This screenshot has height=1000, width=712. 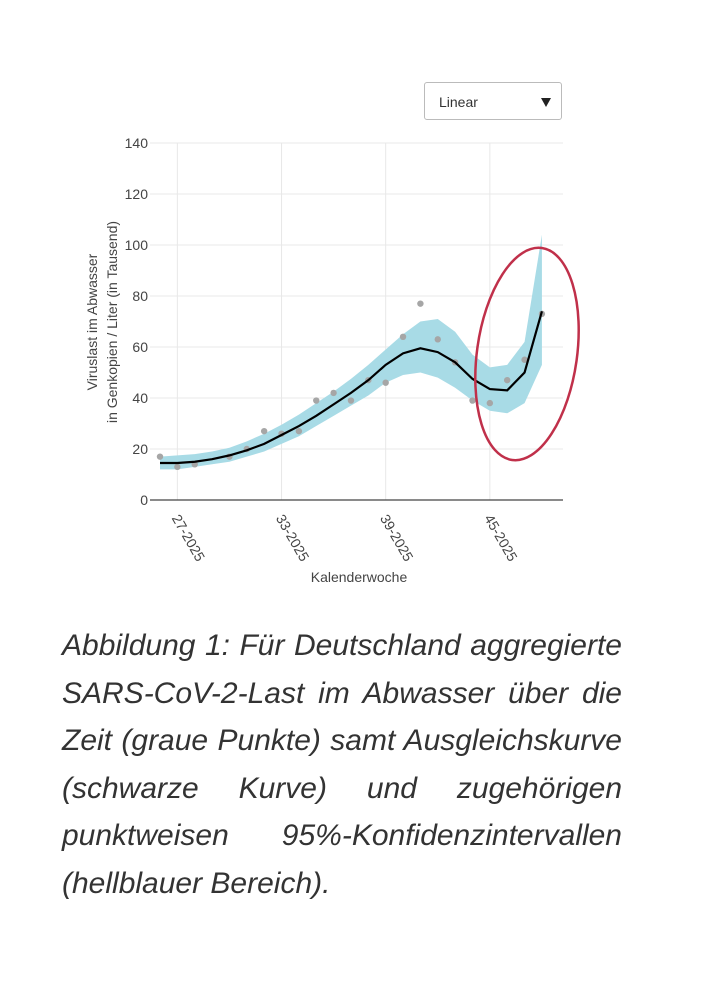 What do you see at coordinates (189, 538) in the screenshot?
I see `x-tick-label: 27-2025` at bounding box center [189, 538].